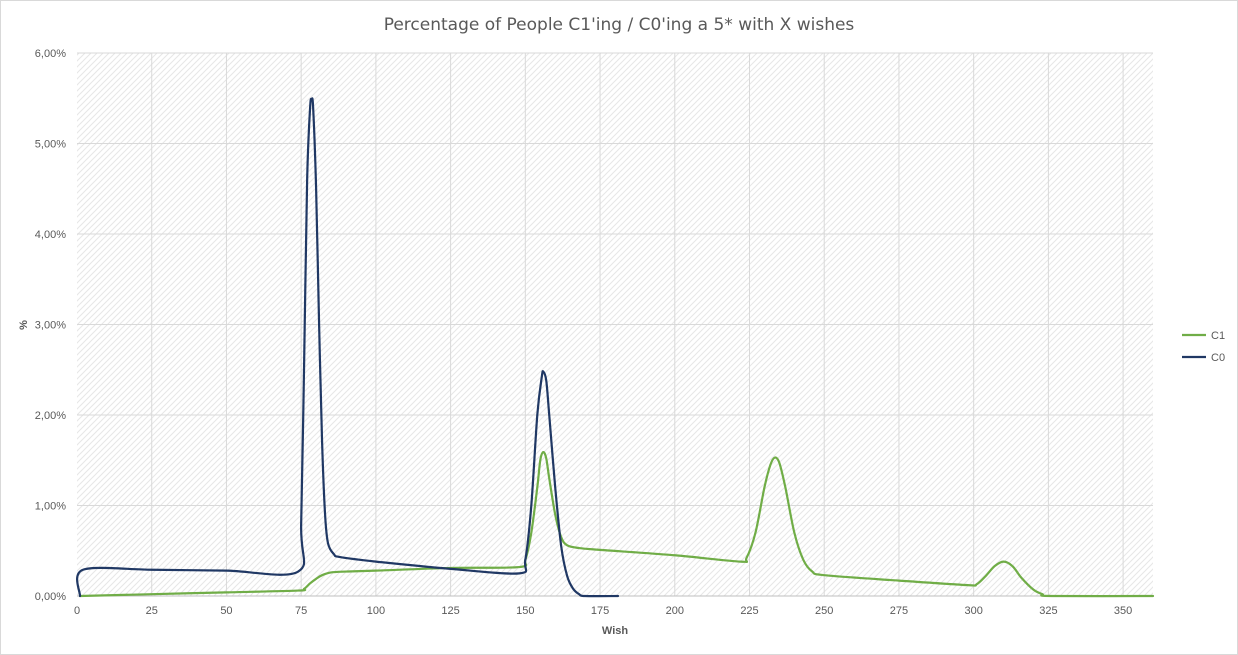 The width and height of the screenshot is (1238, 655). What do you see at coordinates (1203, 347) in the screenshot?
I see `legend: C1 C0` at bounding box center [1203, 347].